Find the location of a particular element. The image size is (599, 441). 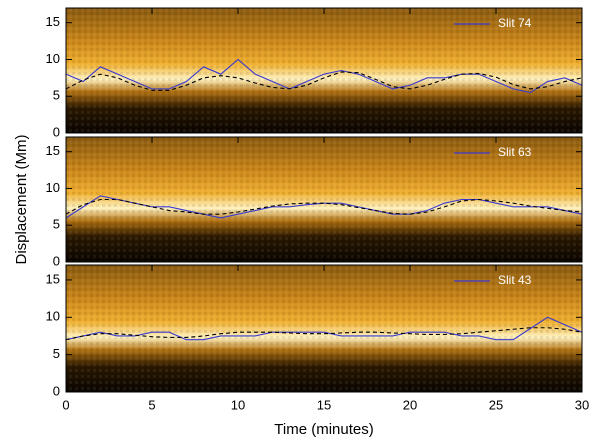

x-tick-label: 30 is located at coordinates (582, 404).